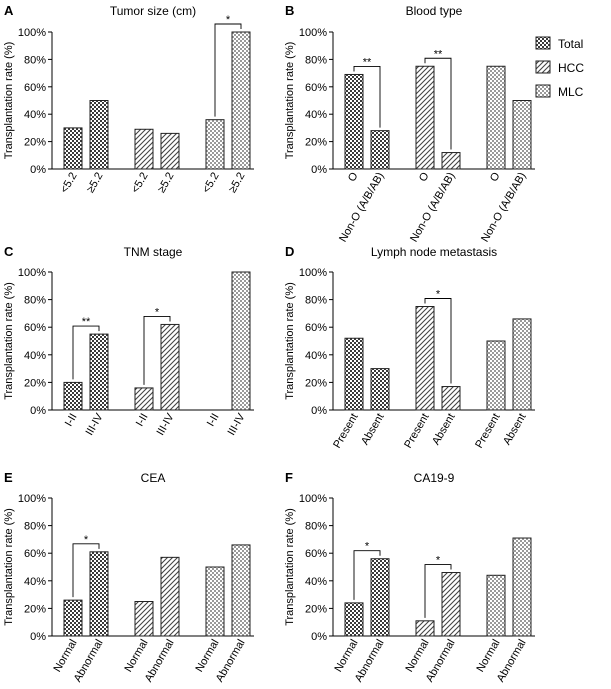 Image resolution: width=611 pixels, height=689 pixels. Describe the element at coordinates (9, 251) in the screenshot. I see `panel-letter: C` at that location.